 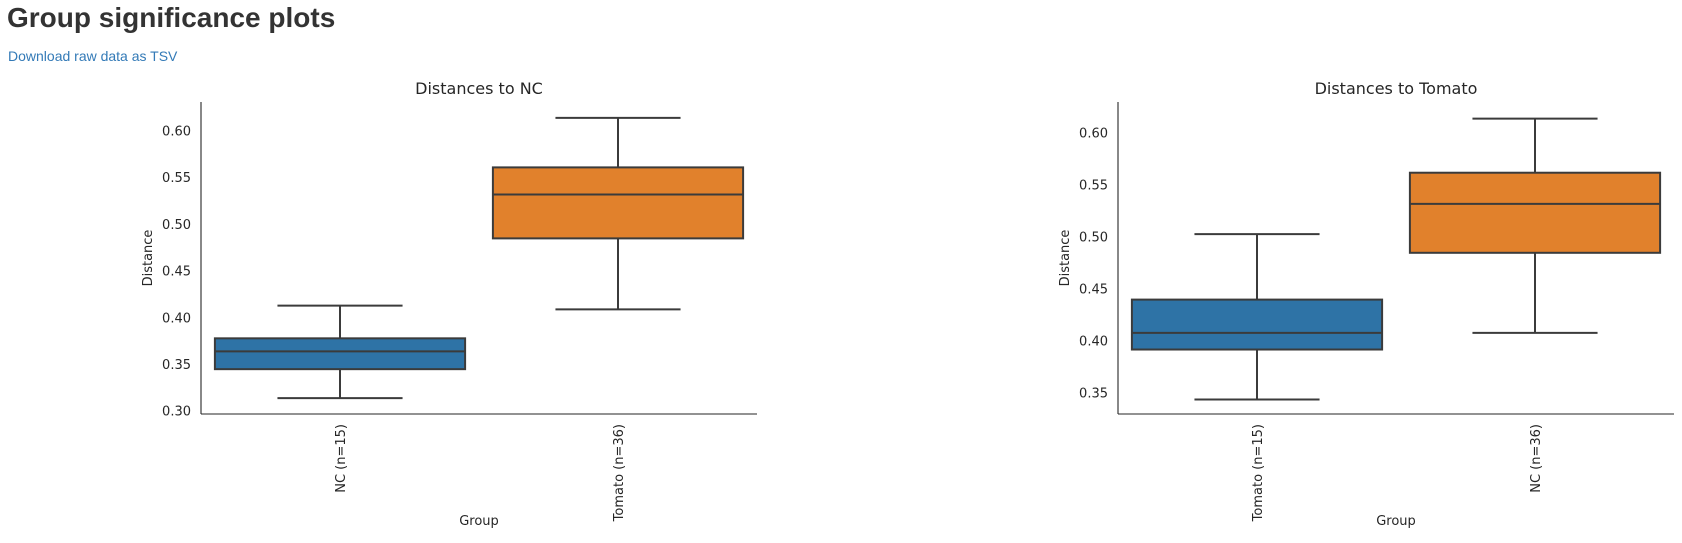 I want to click on chart-title: Distances to Tomato, so click(x=1396, y=88).